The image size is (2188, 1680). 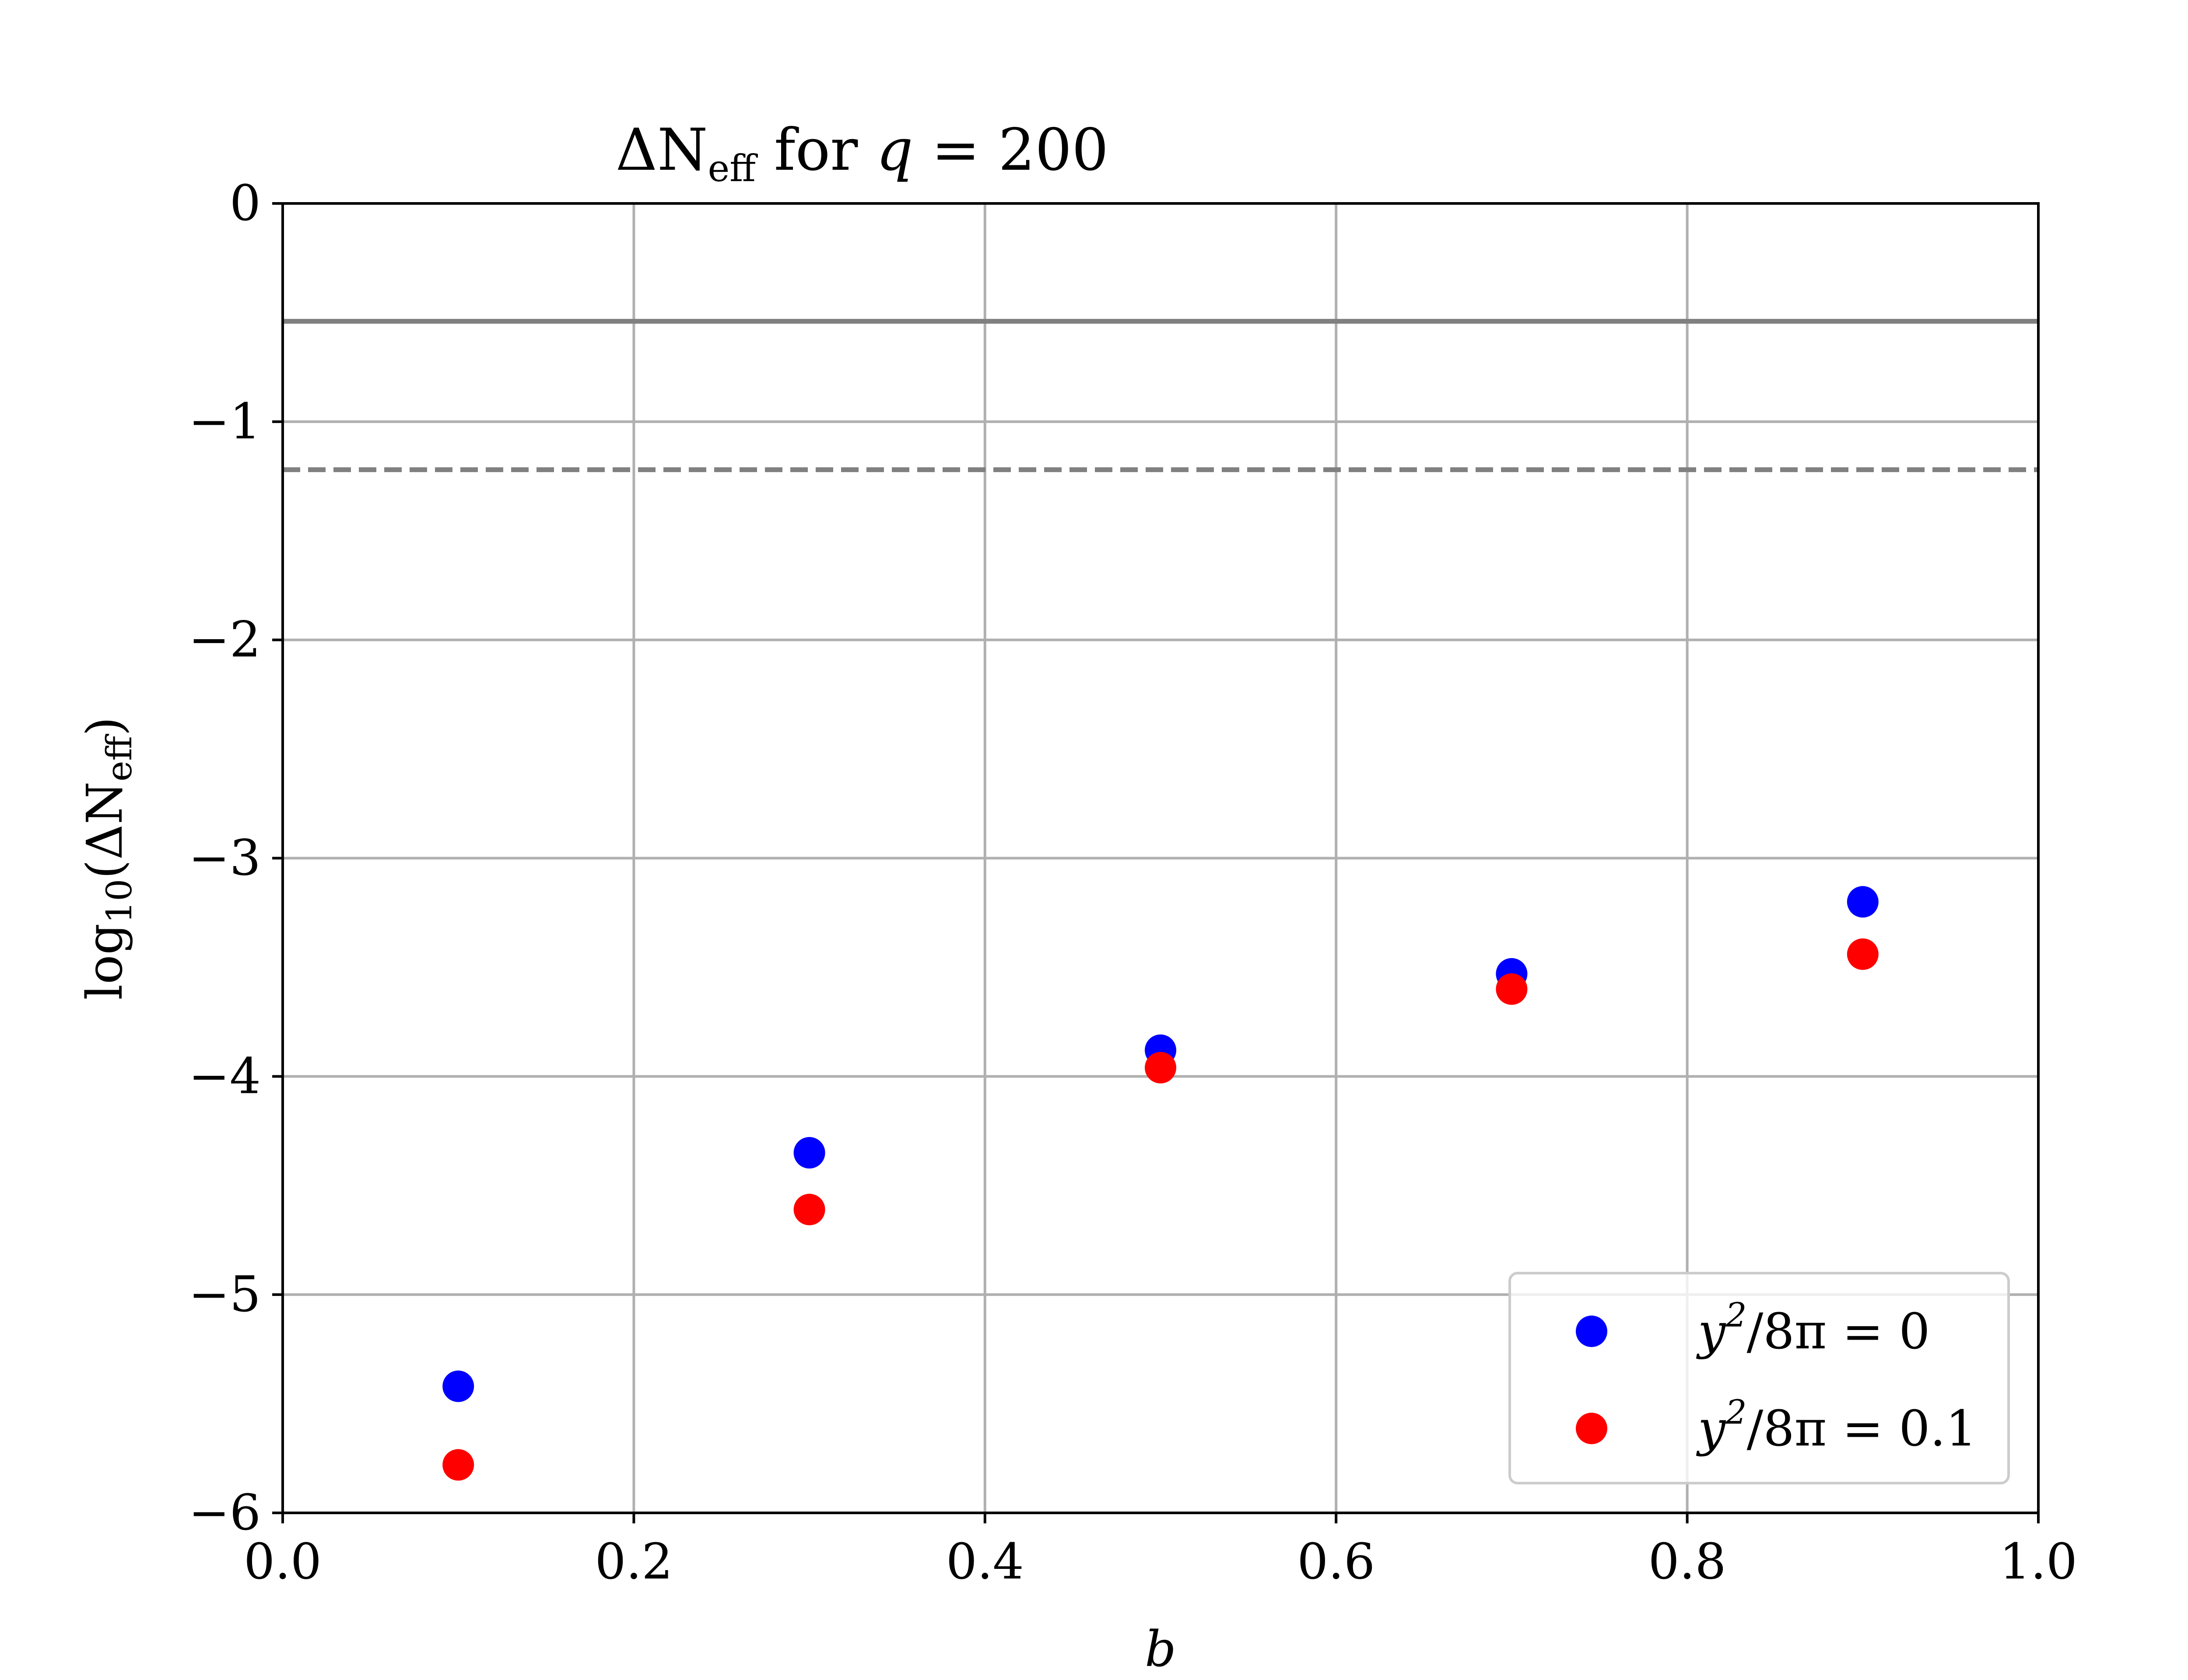 What do you see at coordinates (894, 150) in the screenshot?
I see `title-variable: q` at bounding box center [894, 150].